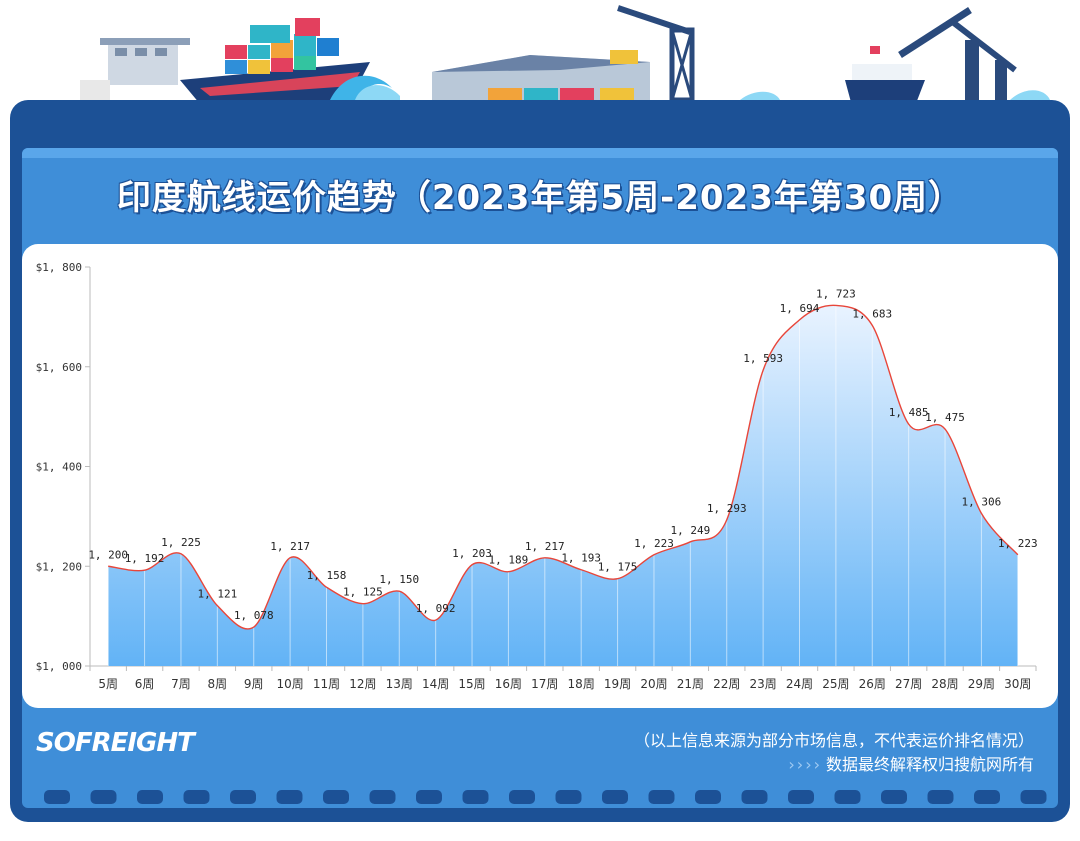 This screenshot has width=1080, height=841. Describe the element at coordinates (727, 508) in the screenshot. I see `data-label: 1, 293` at that location.